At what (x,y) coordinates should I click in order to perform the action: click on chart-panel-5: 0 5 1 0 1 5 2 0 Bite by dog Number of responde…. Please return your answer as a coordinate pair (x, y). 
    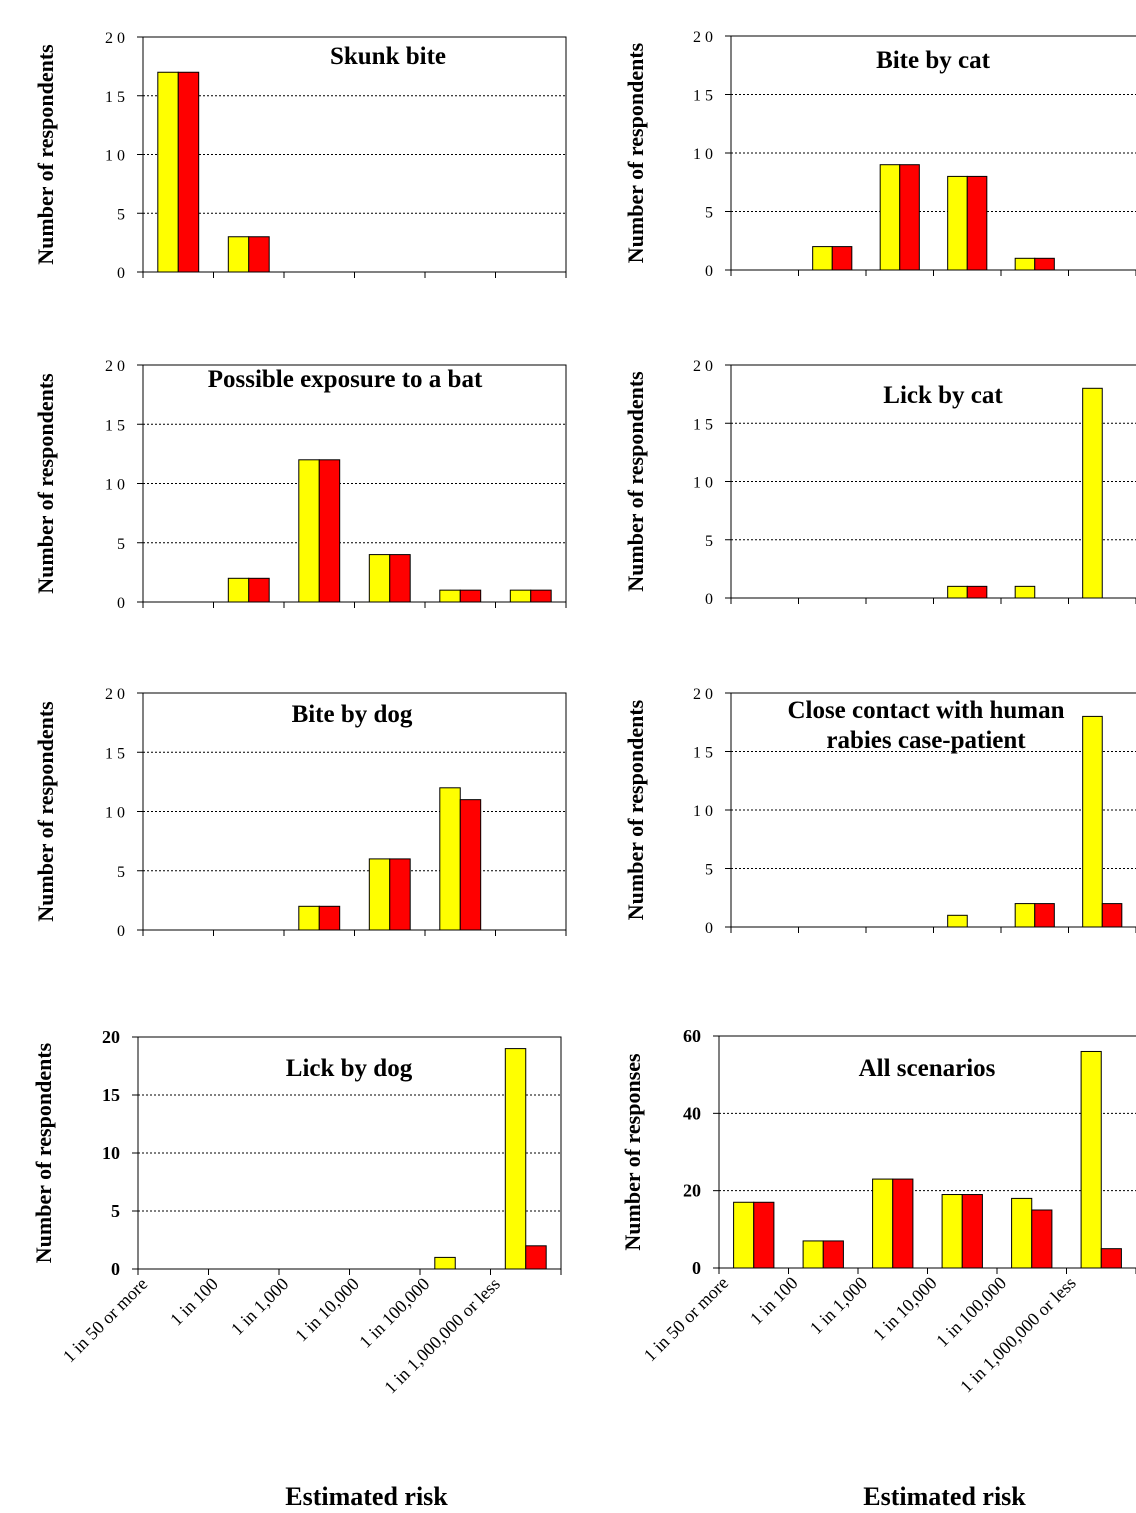
    Looking at the image, I should click on (300, 813).